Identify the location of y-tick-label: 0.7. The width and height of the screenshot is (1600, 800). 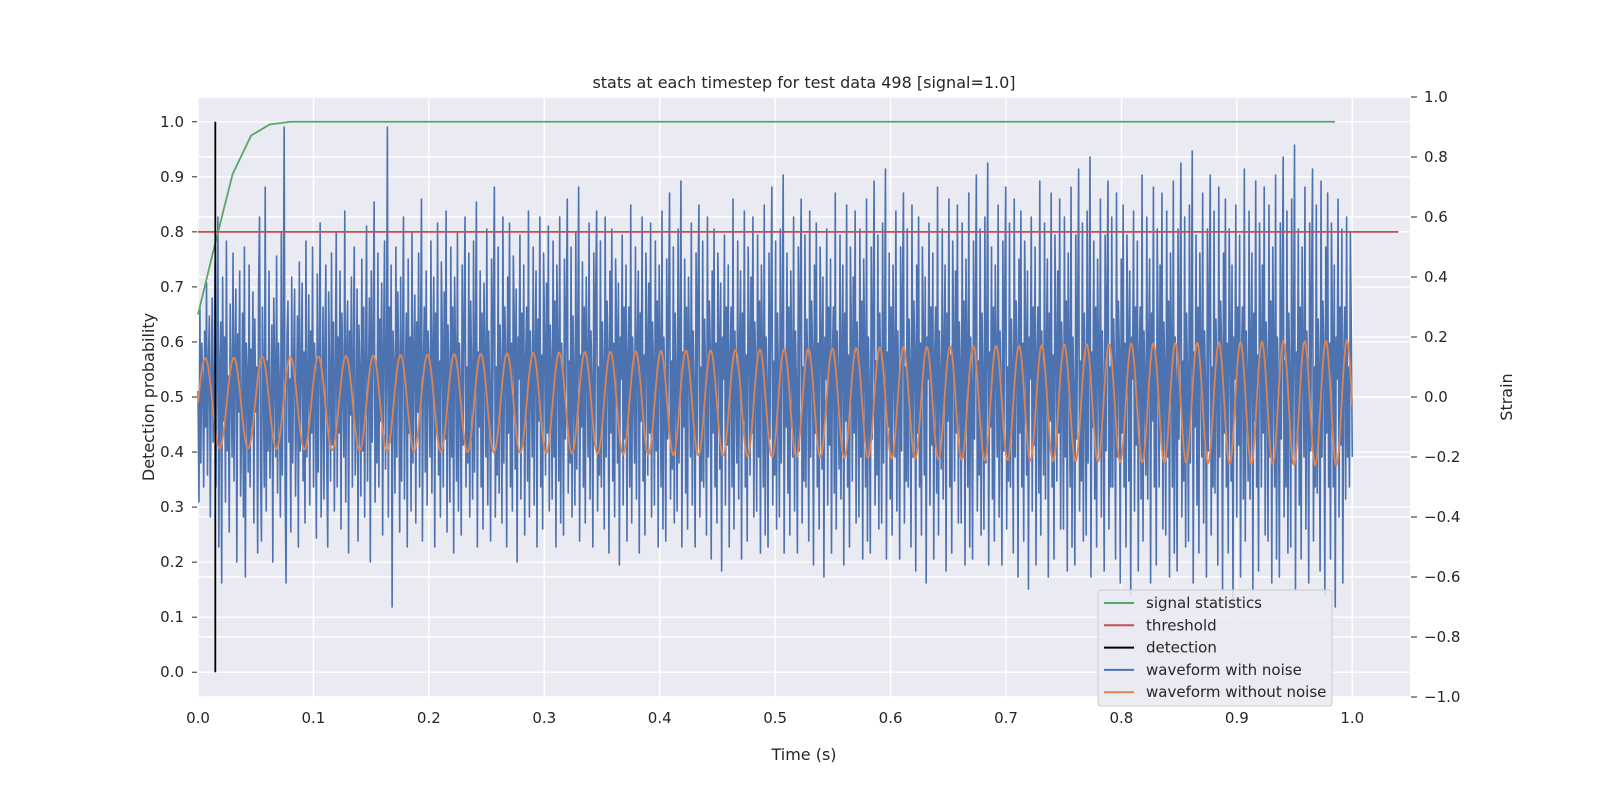
(172, 287).